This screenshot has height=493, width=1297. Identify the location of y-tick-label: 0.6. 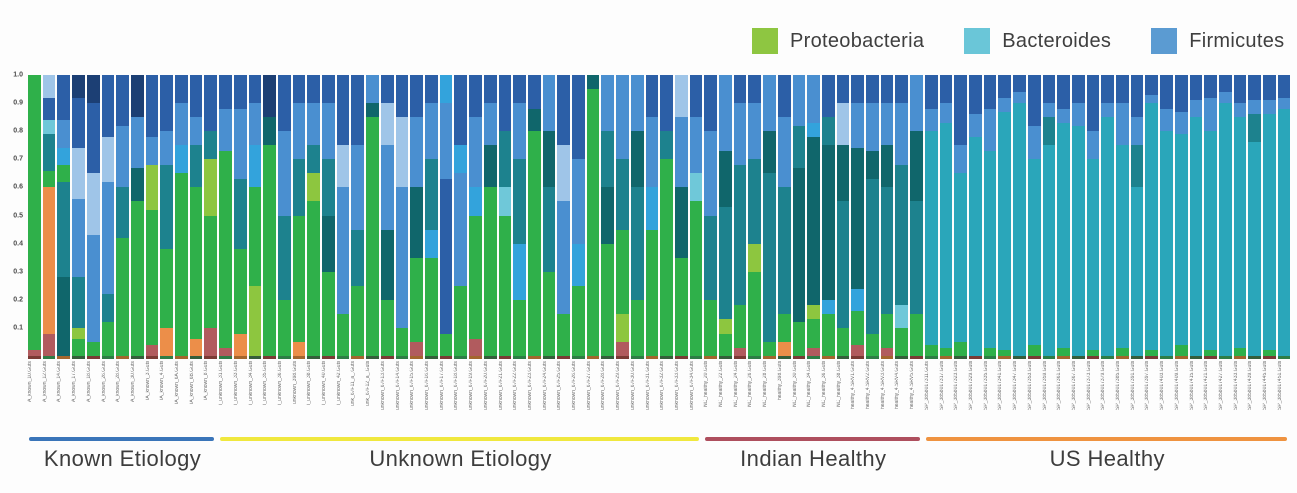
(18, 187).